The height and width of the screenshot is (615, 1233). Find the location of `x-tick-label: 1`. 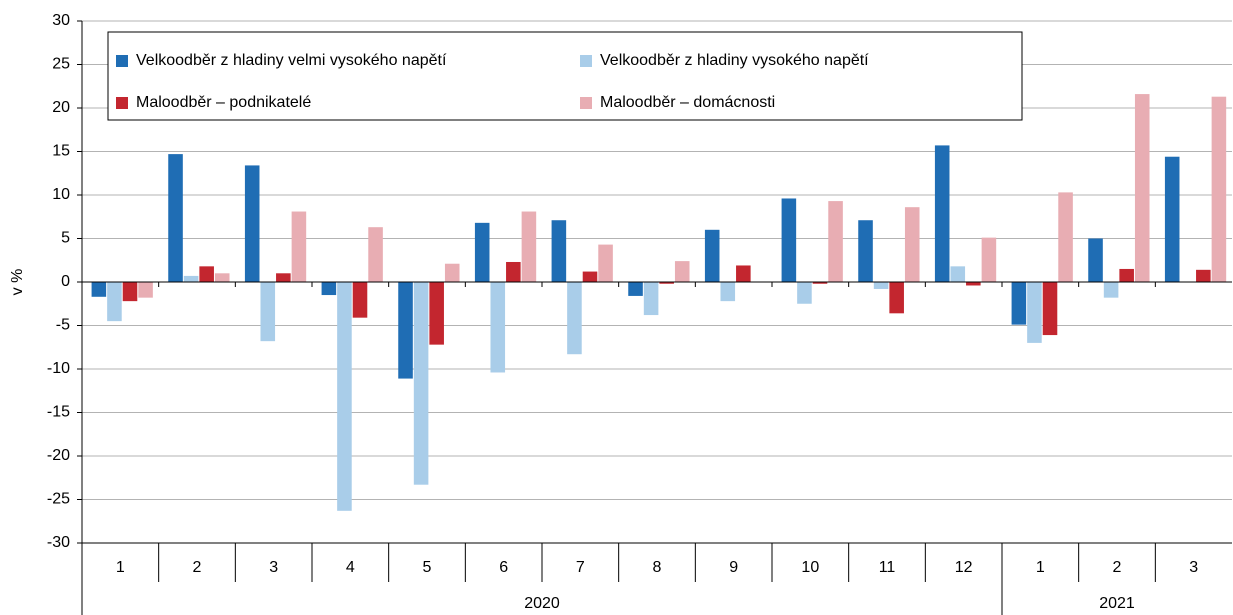

x-tick-label: 1 is located at coordinates (1040, 567).